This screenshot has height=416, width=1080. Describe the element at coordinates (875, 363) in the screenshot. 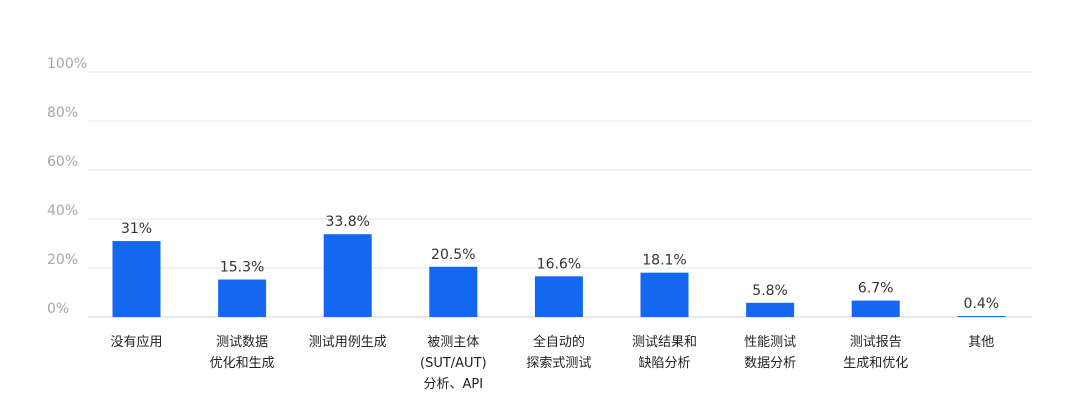

I see `x-tick-label: 生成和优化` at that location.